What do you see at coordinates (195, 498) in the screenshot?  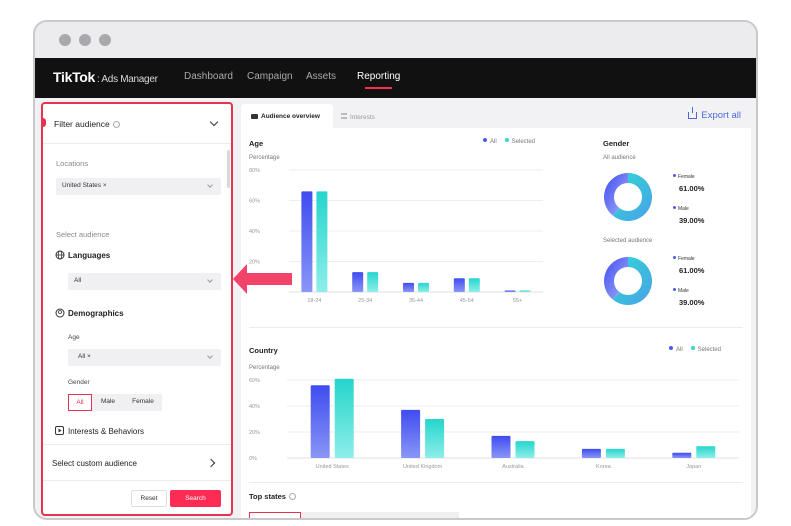 I see `search-button: Search` at bounding box center [195, 498].